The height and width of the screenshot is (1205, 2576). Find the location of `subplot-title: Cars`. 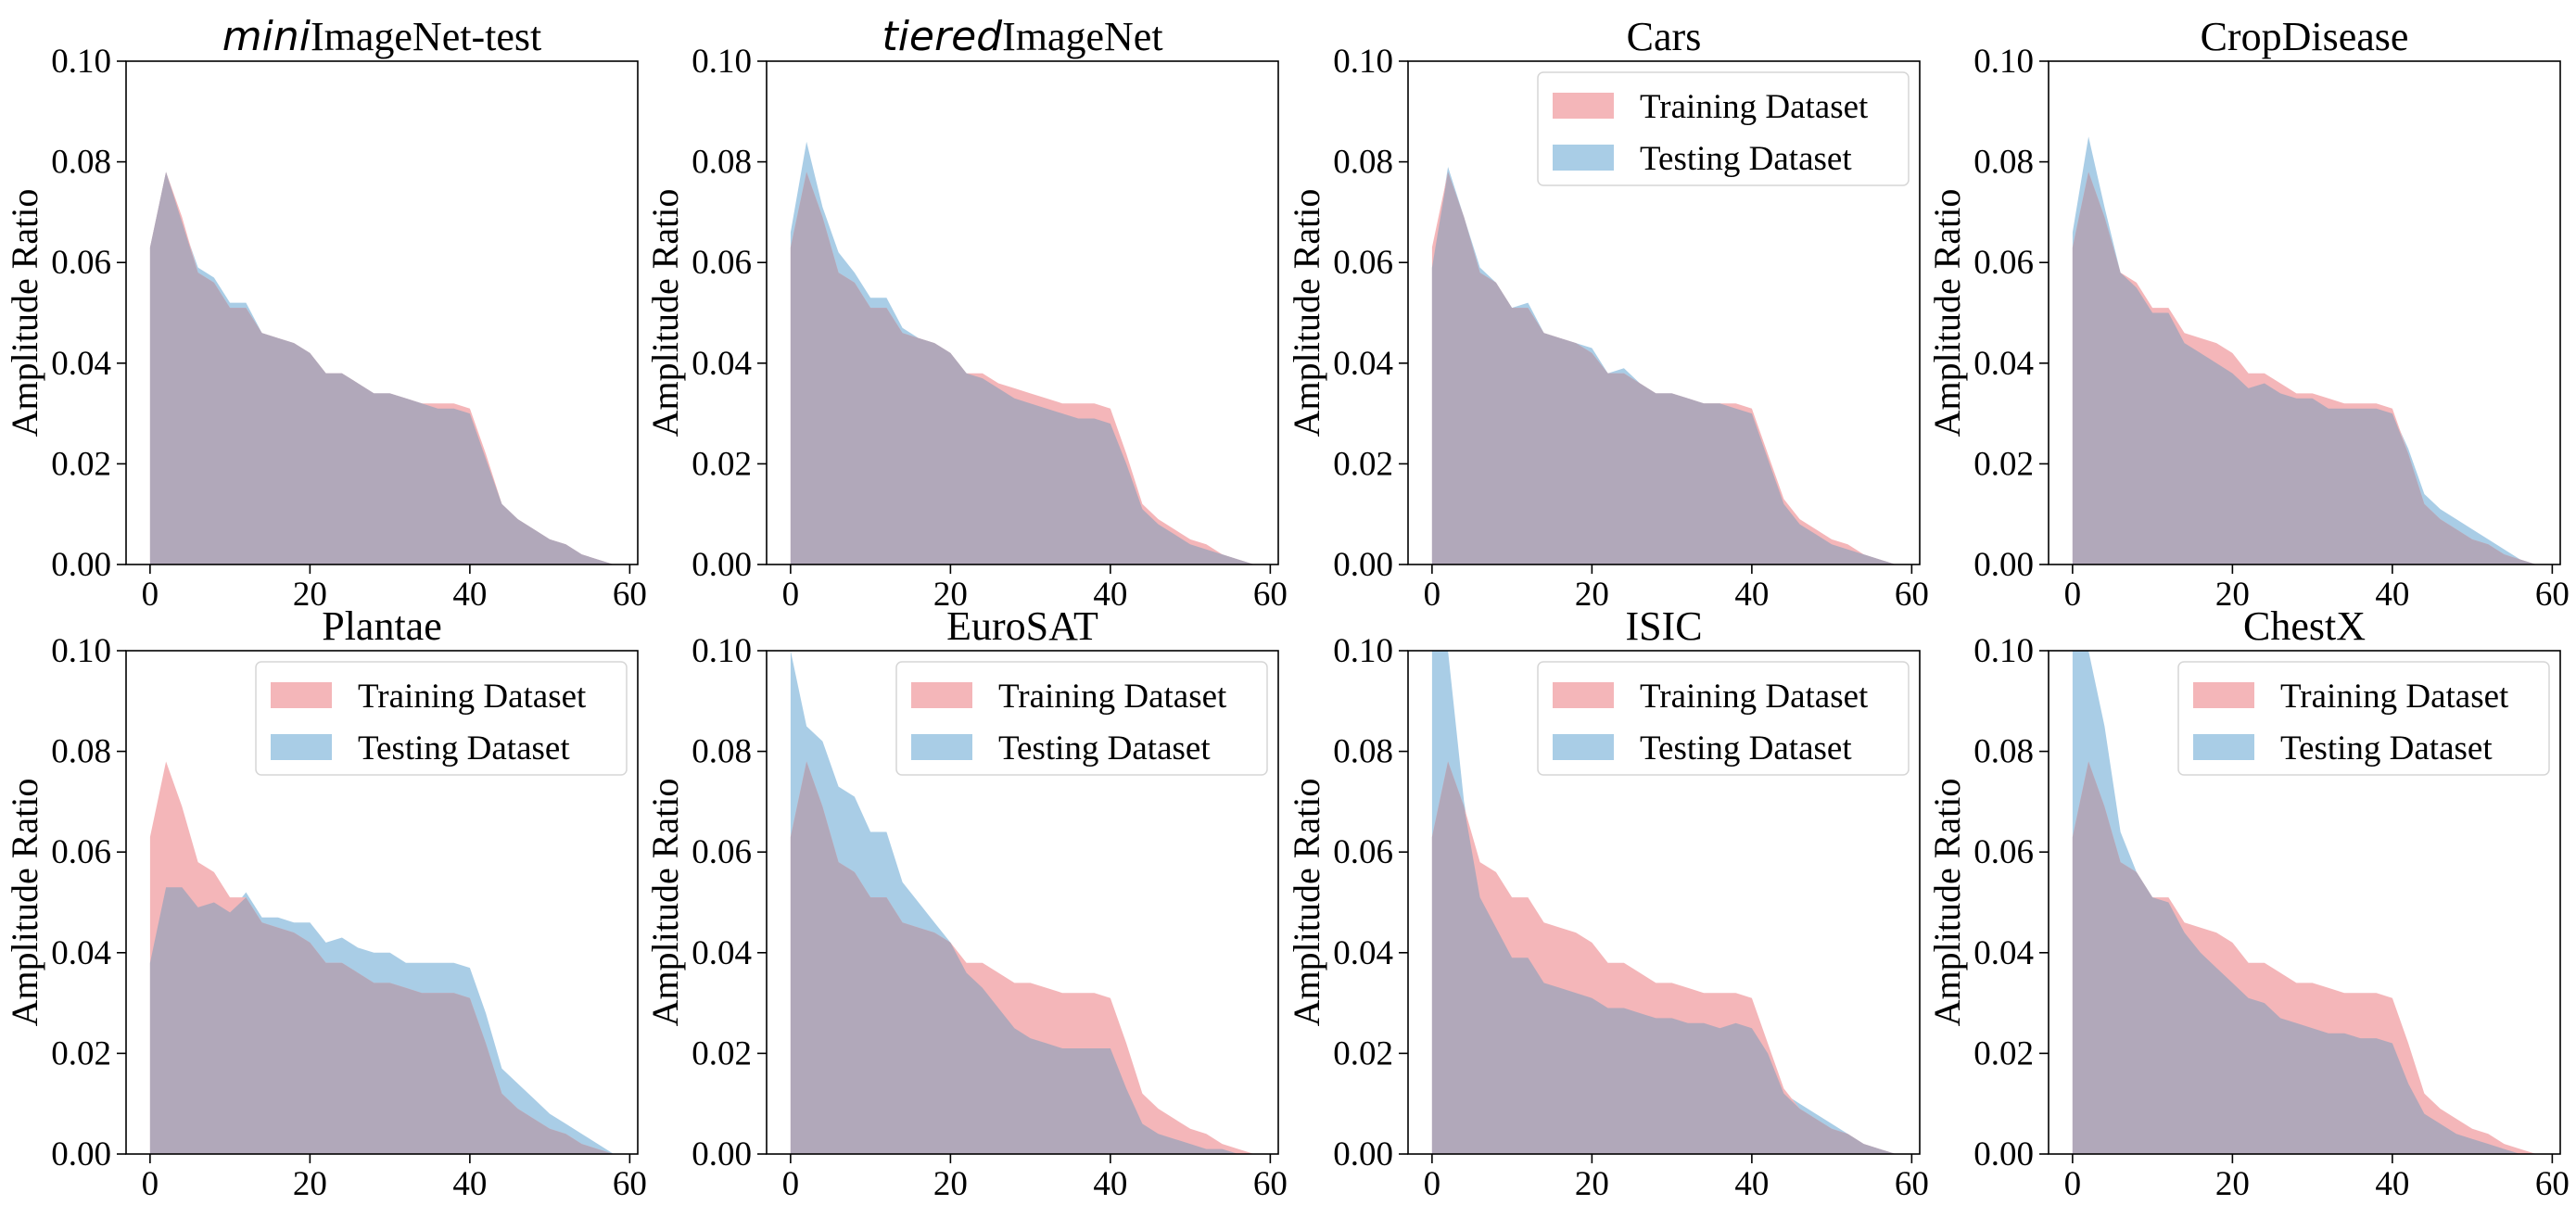

subplot-title: Cars is located at coordinates (1664, 36).